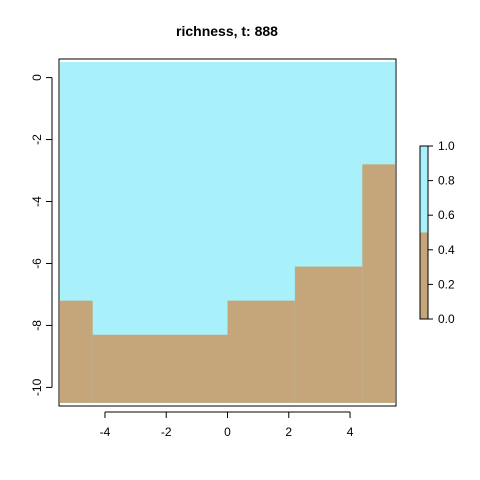 Image resolution: width=480 pixels, height=480 pixels. Describe the element at coordinates (37, 325) in the screenshot. I see `y-tick-label: -8` at that location.